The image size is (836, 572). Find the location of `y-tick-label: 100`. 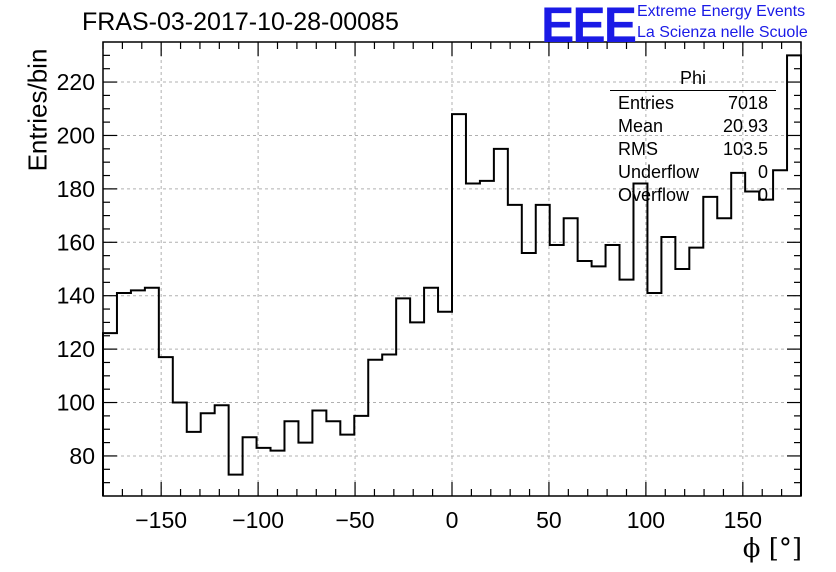

y-tick-label: 100 is located at coordinates (76, 403).